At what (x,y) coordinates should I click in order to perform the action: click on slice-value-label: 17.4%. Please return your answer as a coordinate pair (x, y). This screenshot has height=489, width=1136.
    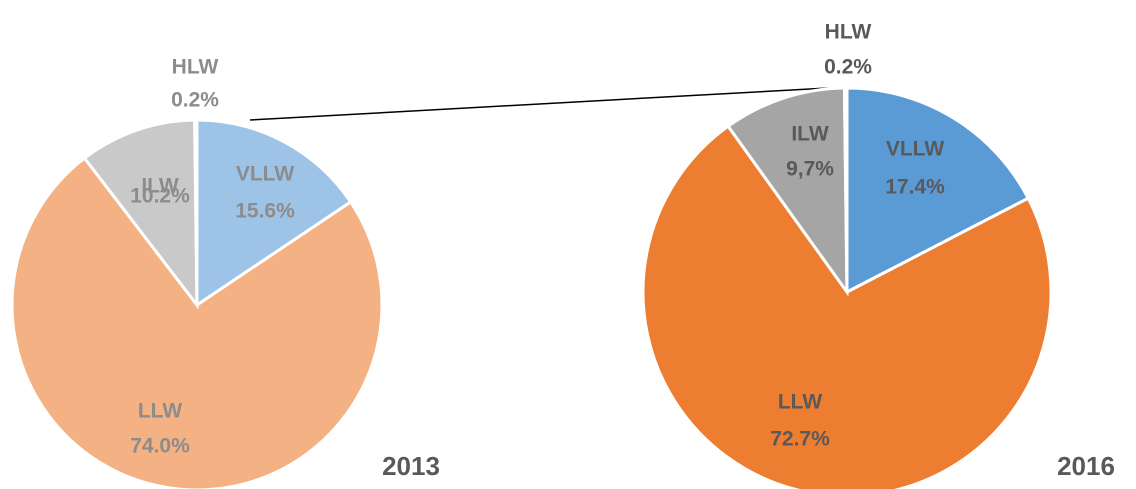
    Looking at the image, I should click on (915, 187).